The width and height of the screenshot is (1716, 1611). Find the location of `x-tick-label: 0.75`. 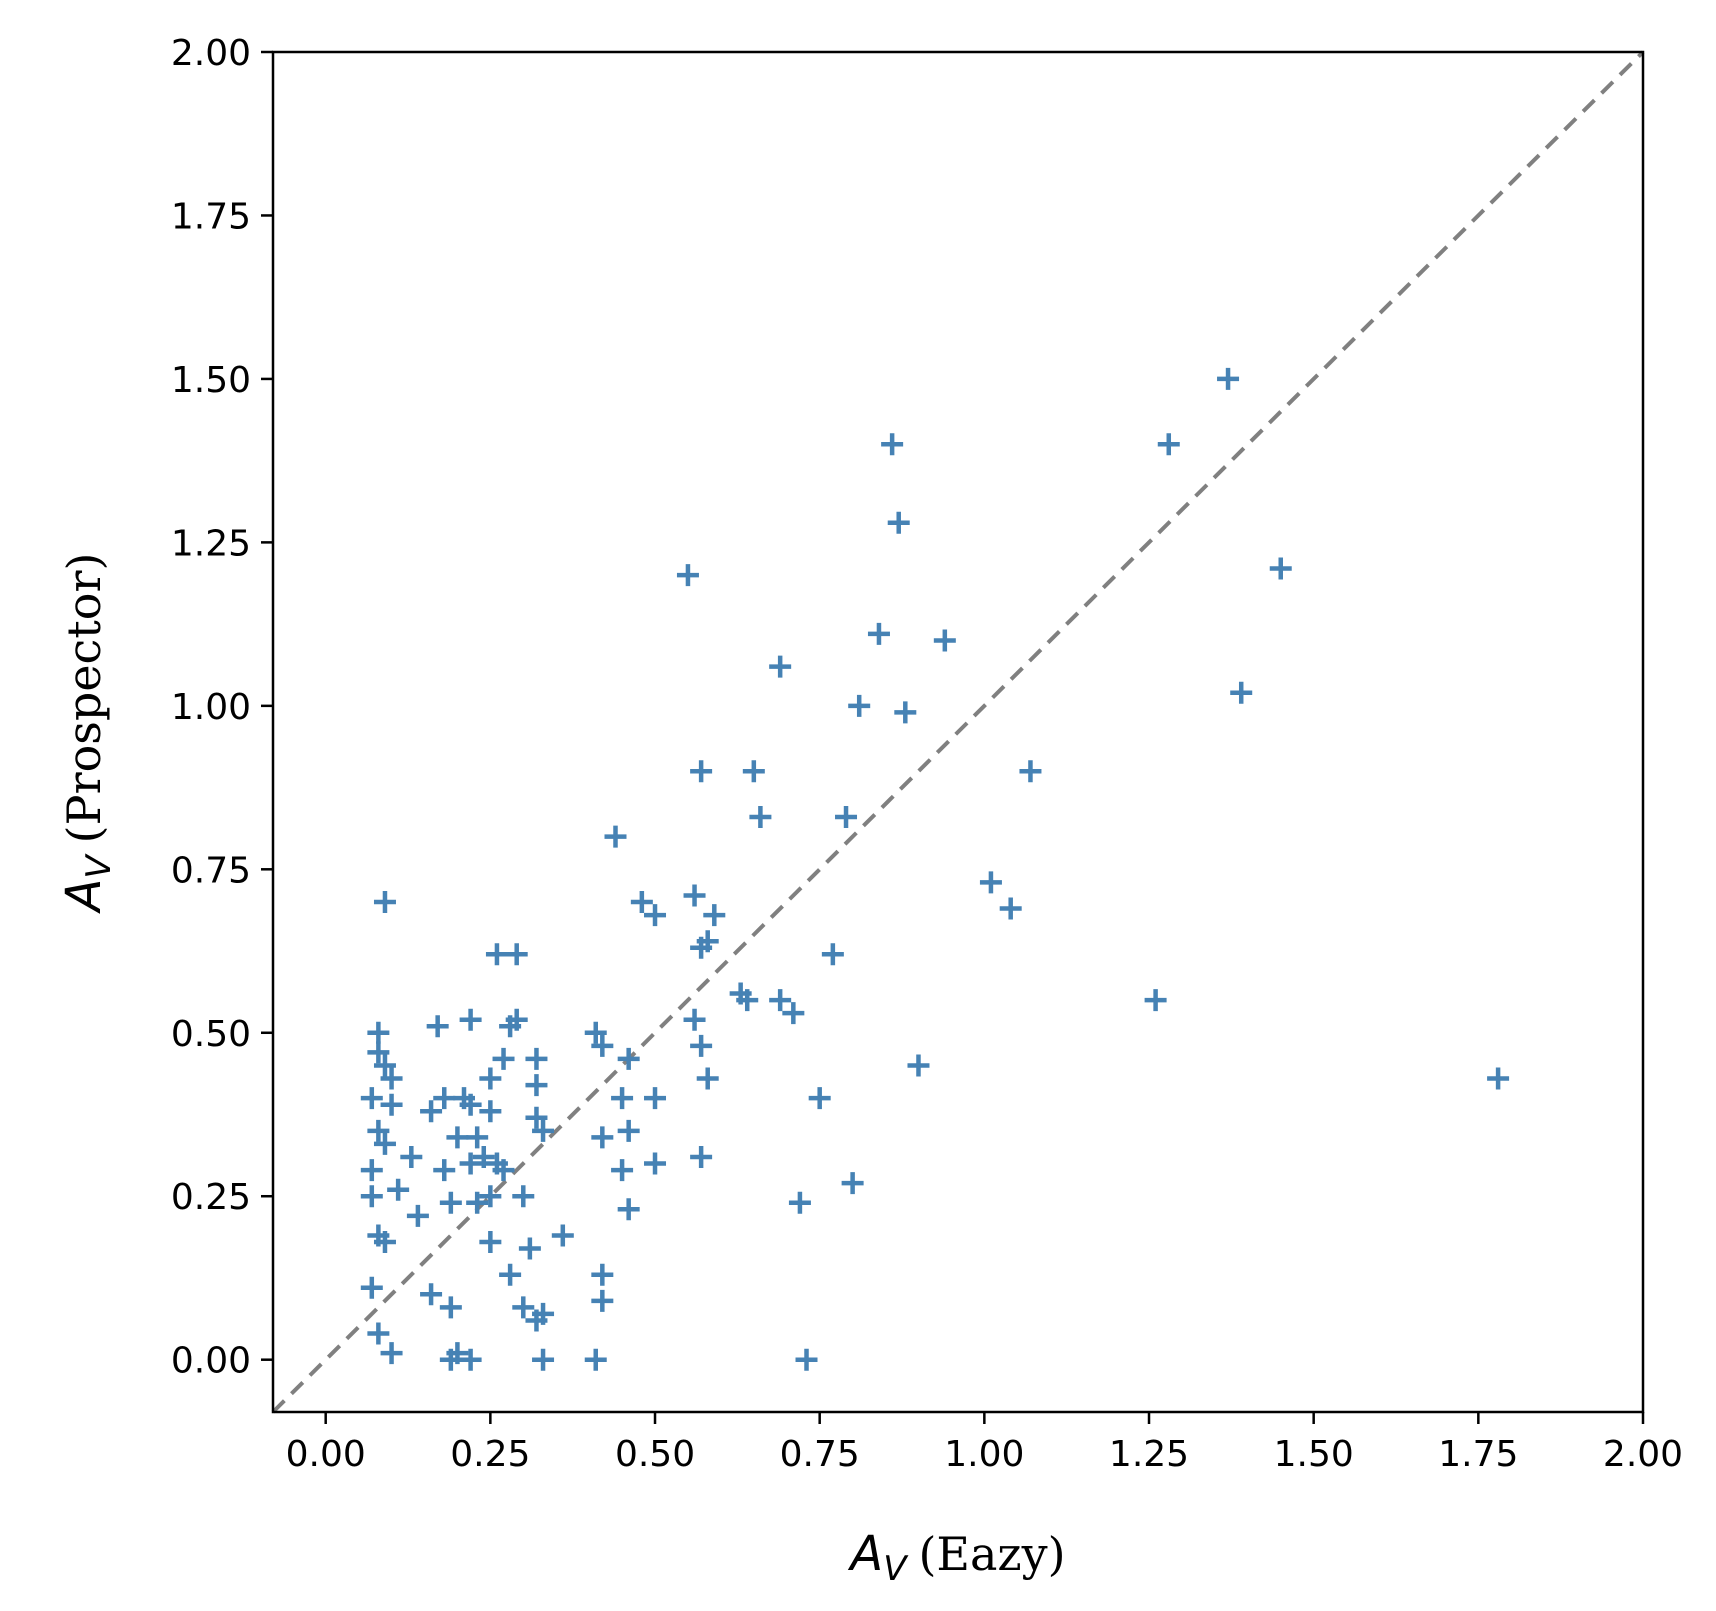

x-tick-label: 0.75 is located at coordinates (820, 1454).